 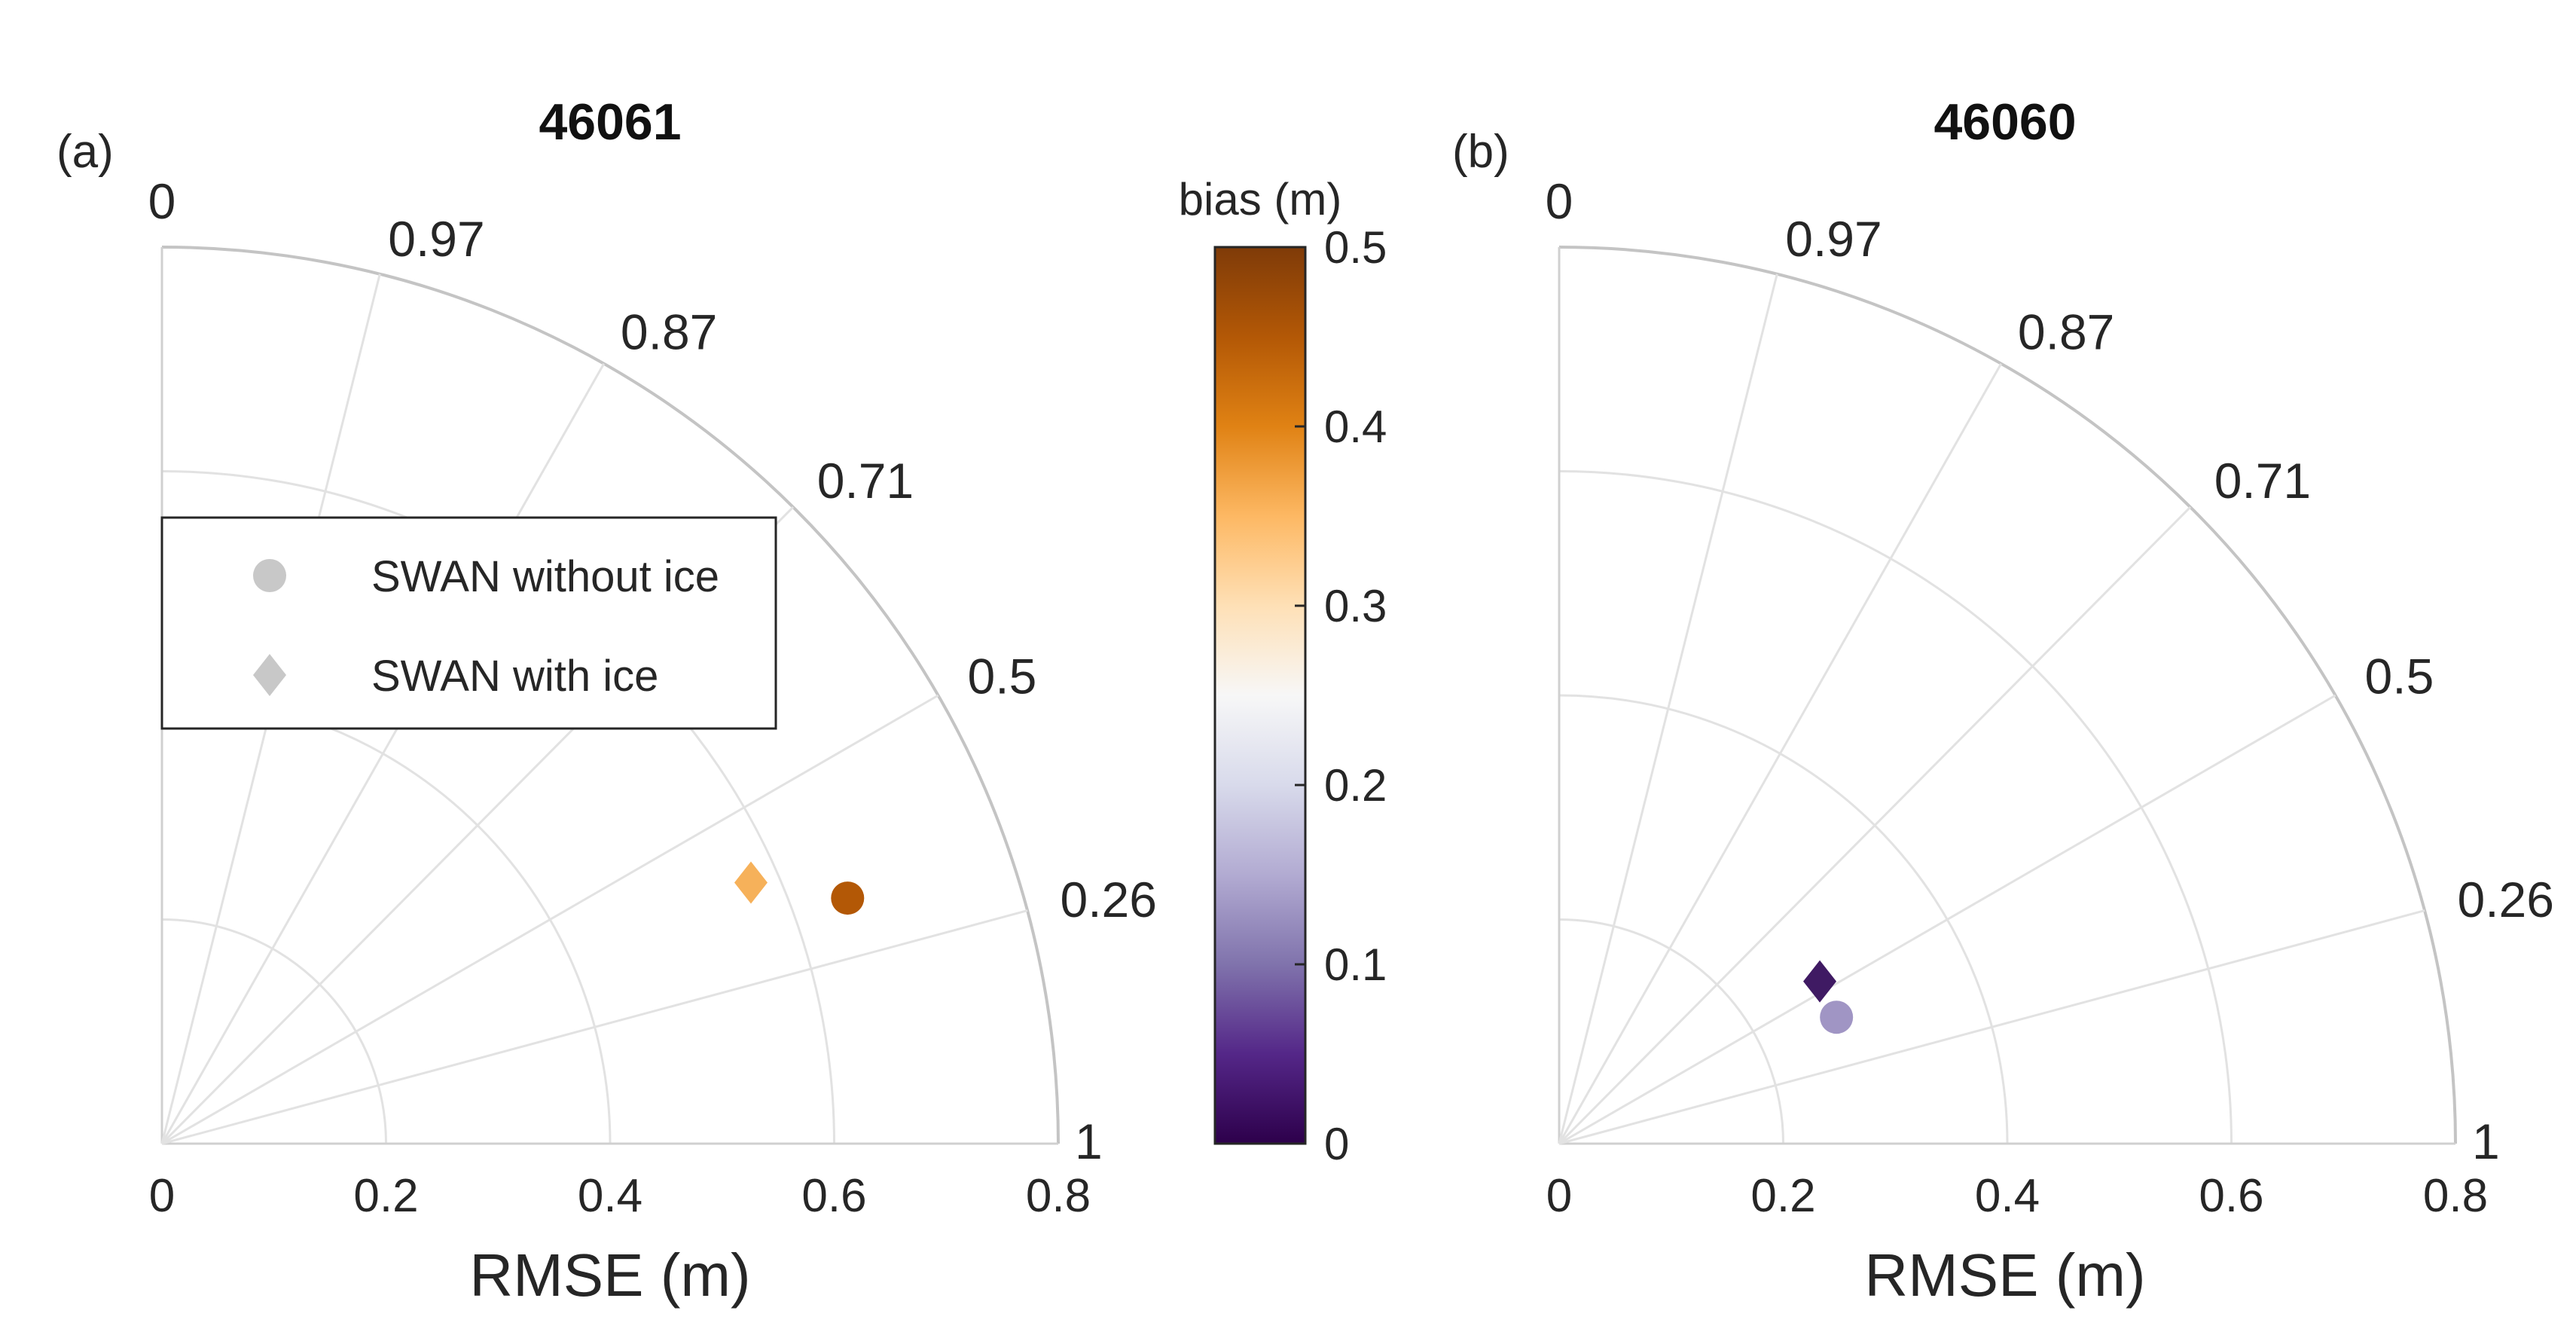 What do you see at coordinates (85, 152) in the screenshot?
I see `panel-label-a: (a)` at bounding box center [85, 152].